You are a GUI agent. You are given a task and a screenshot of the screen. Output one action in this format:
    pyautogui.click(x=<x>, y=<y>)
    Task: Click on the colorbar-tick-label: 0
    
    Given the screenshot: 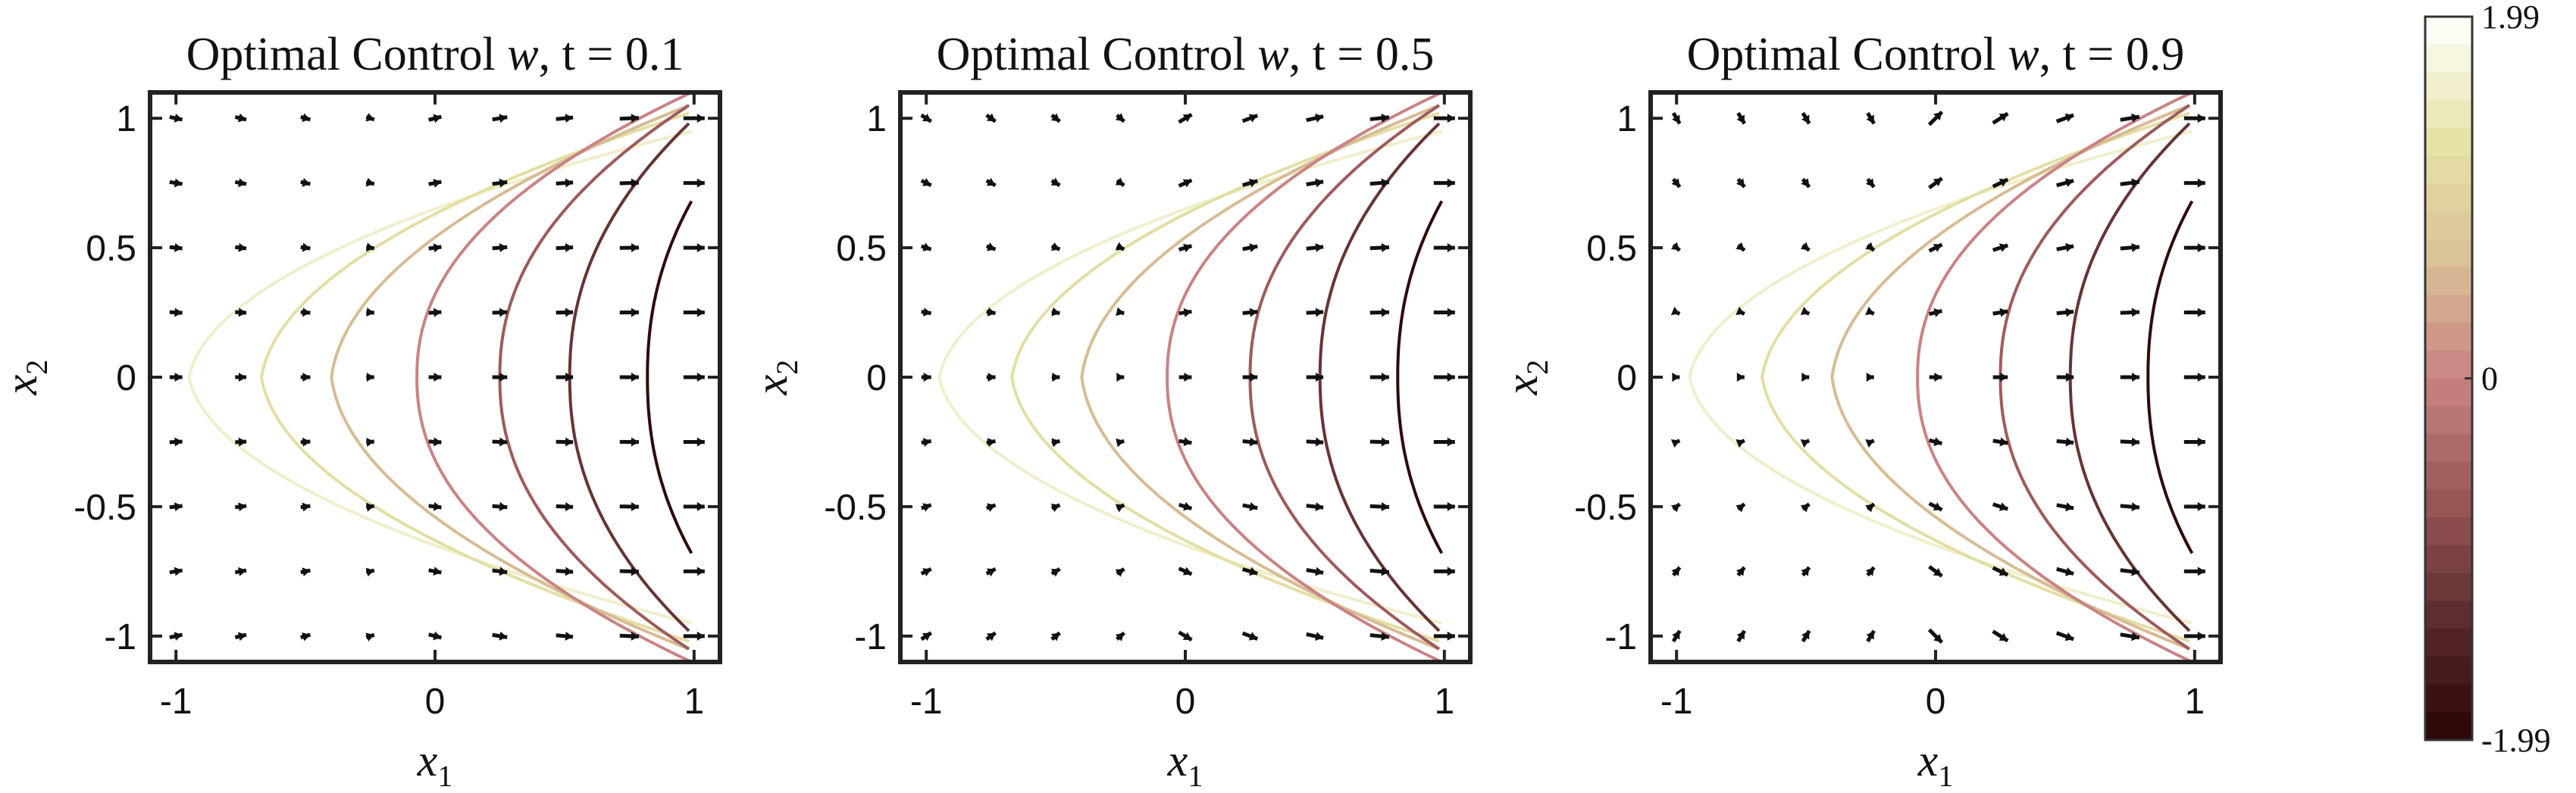 What is the action you would take?
    pyautogui.click(x=2489, y=379)
    